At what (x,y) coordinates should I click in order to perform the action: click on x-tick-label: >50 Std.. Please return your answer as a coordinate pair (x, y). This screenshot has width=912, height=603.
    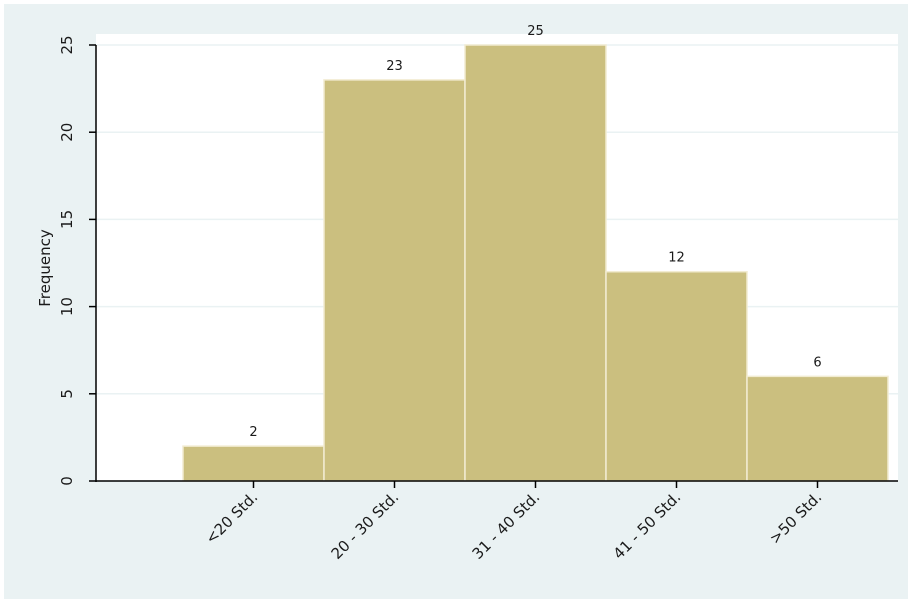
    Looking at the image, I should click on (795, 517).